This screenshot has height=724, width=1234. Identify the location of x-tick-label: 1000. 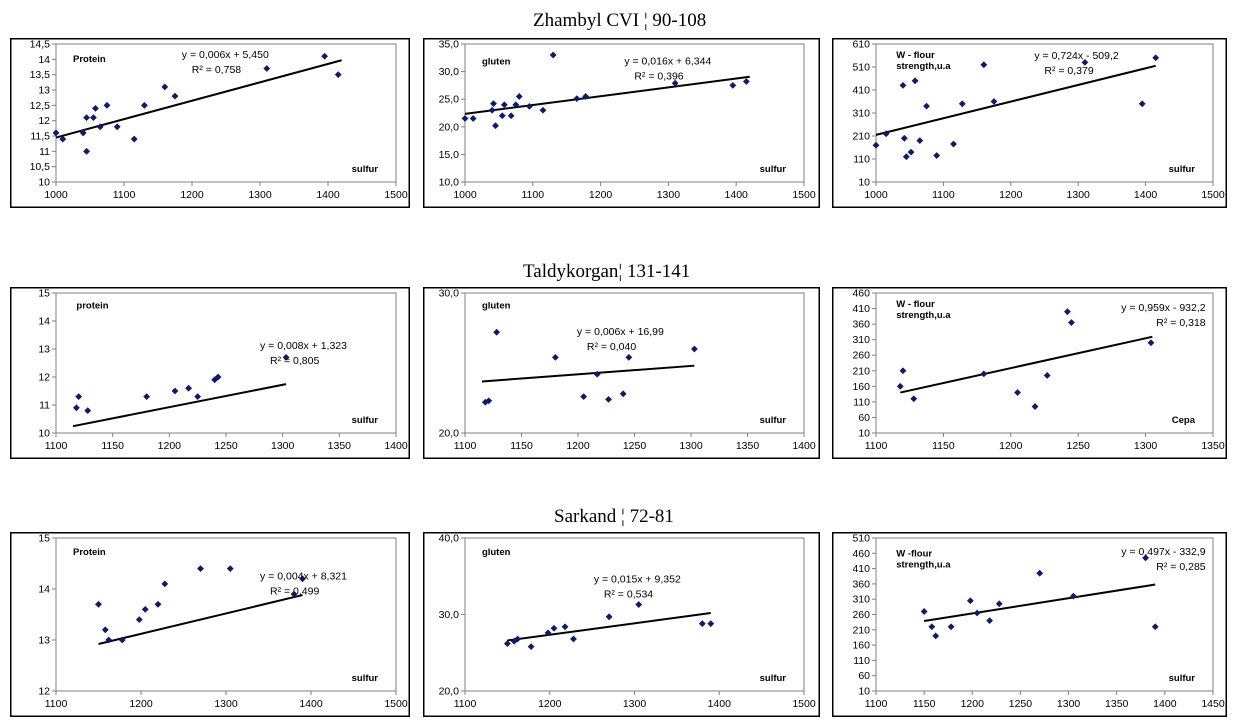
(465, 195).